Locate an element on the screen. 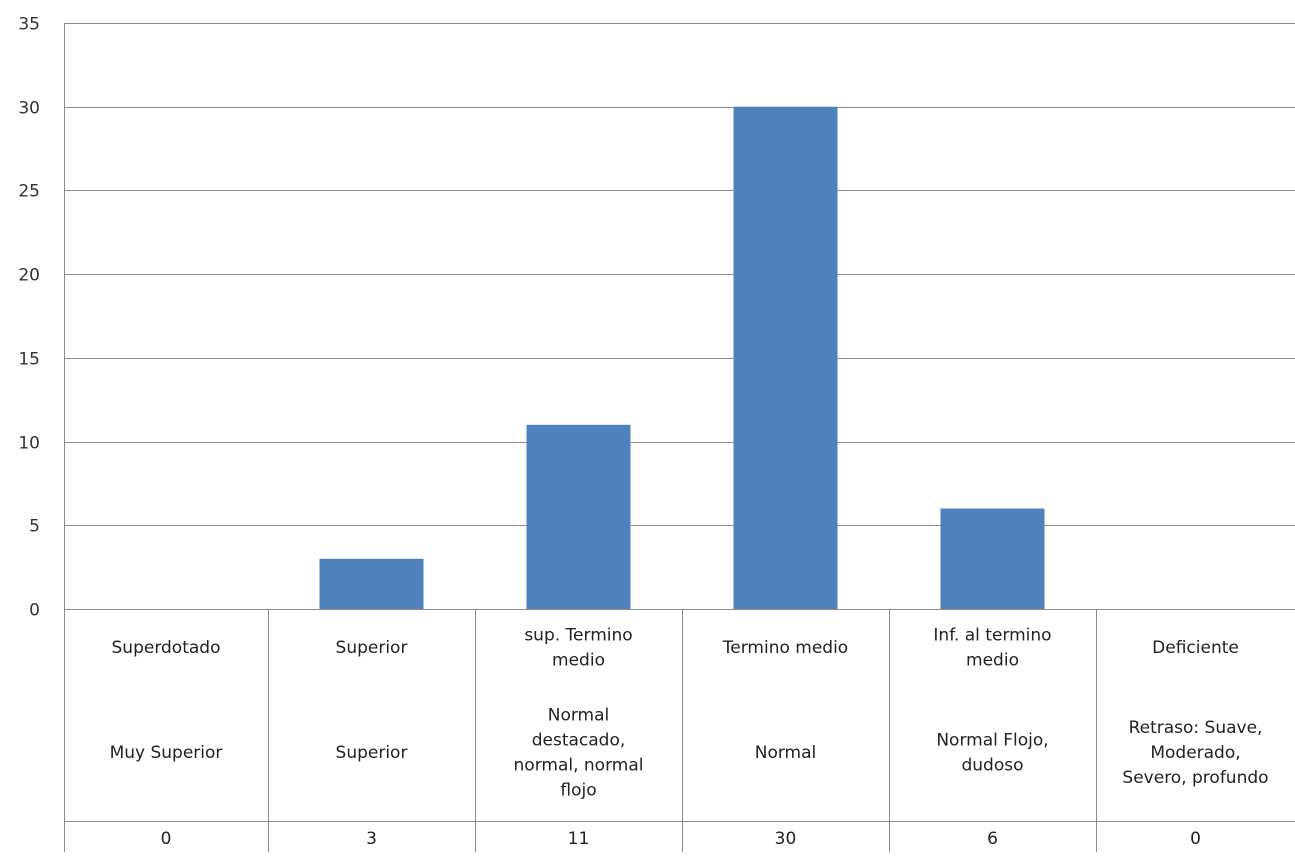  value-label: 30 is located at coordinates (786, 839).